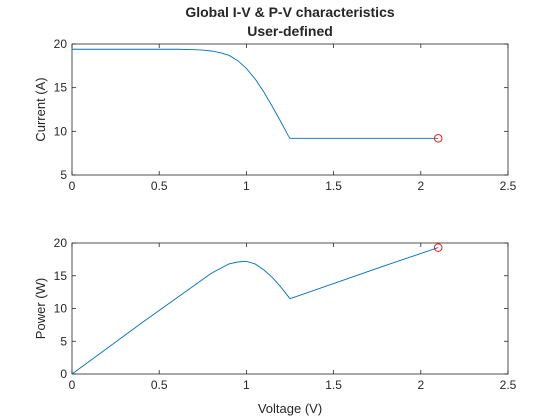 The width and height of the screenshot is (560, 420). What do you see at coordinates (508, 385) in the screenshot?
I see `pv-xtick-label: 2.5` at bounding box center [508, 385].